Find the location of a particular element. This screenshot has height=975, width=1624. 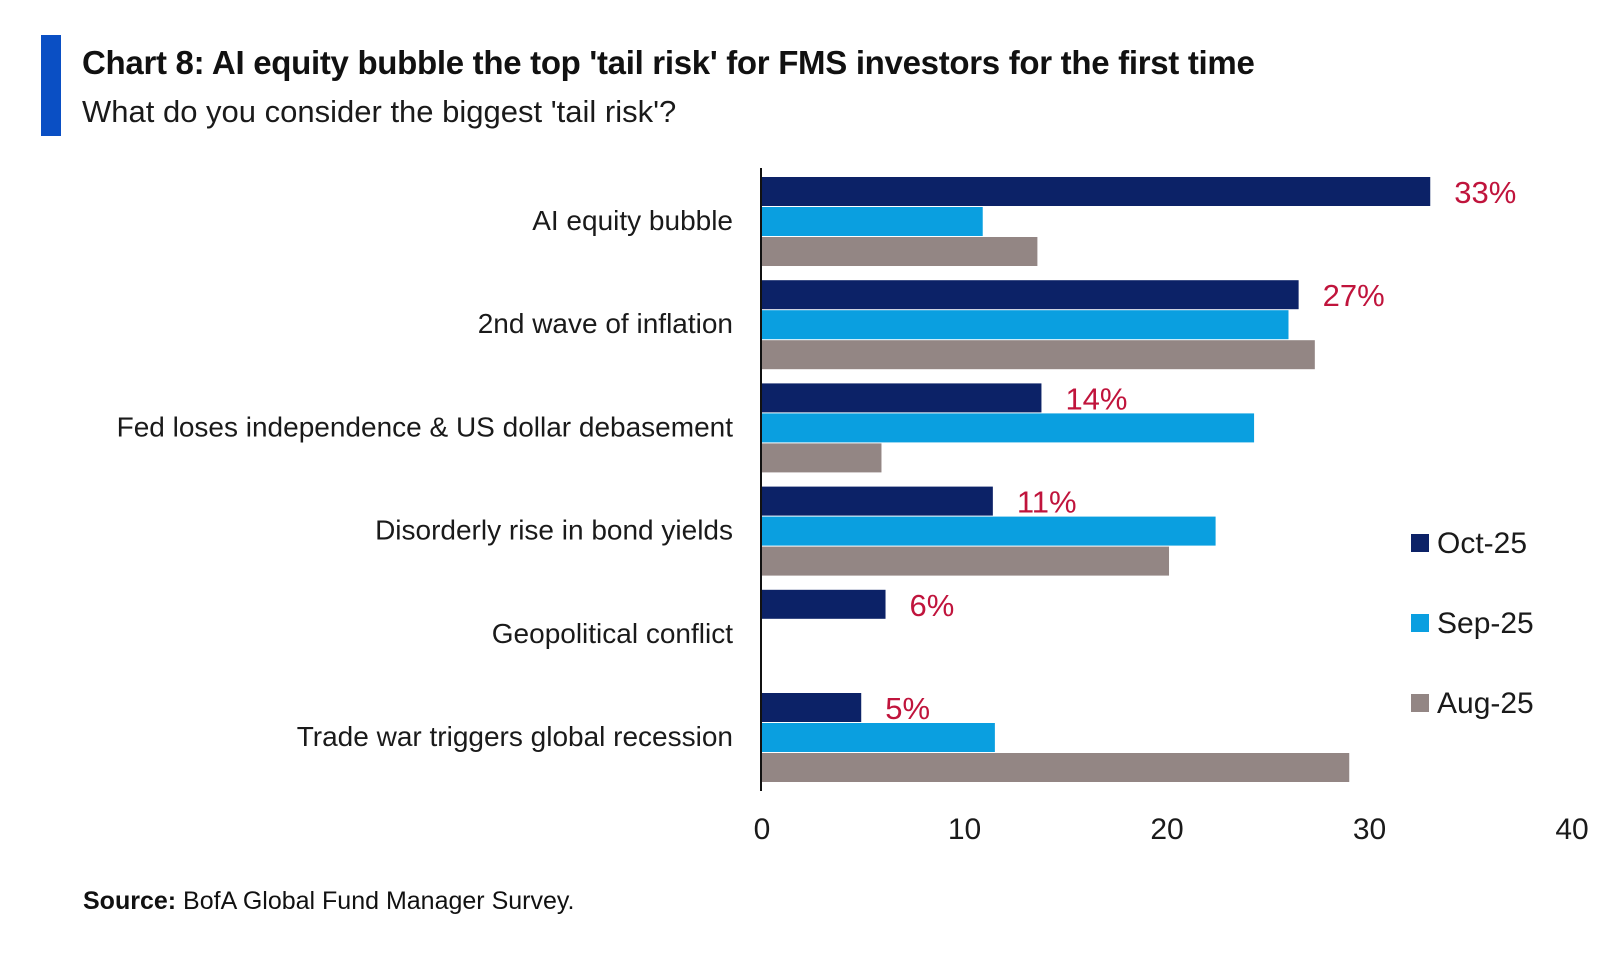

source-note: Source: BofA Global Fund Manager Survey. is located at coordinates (328, 901).